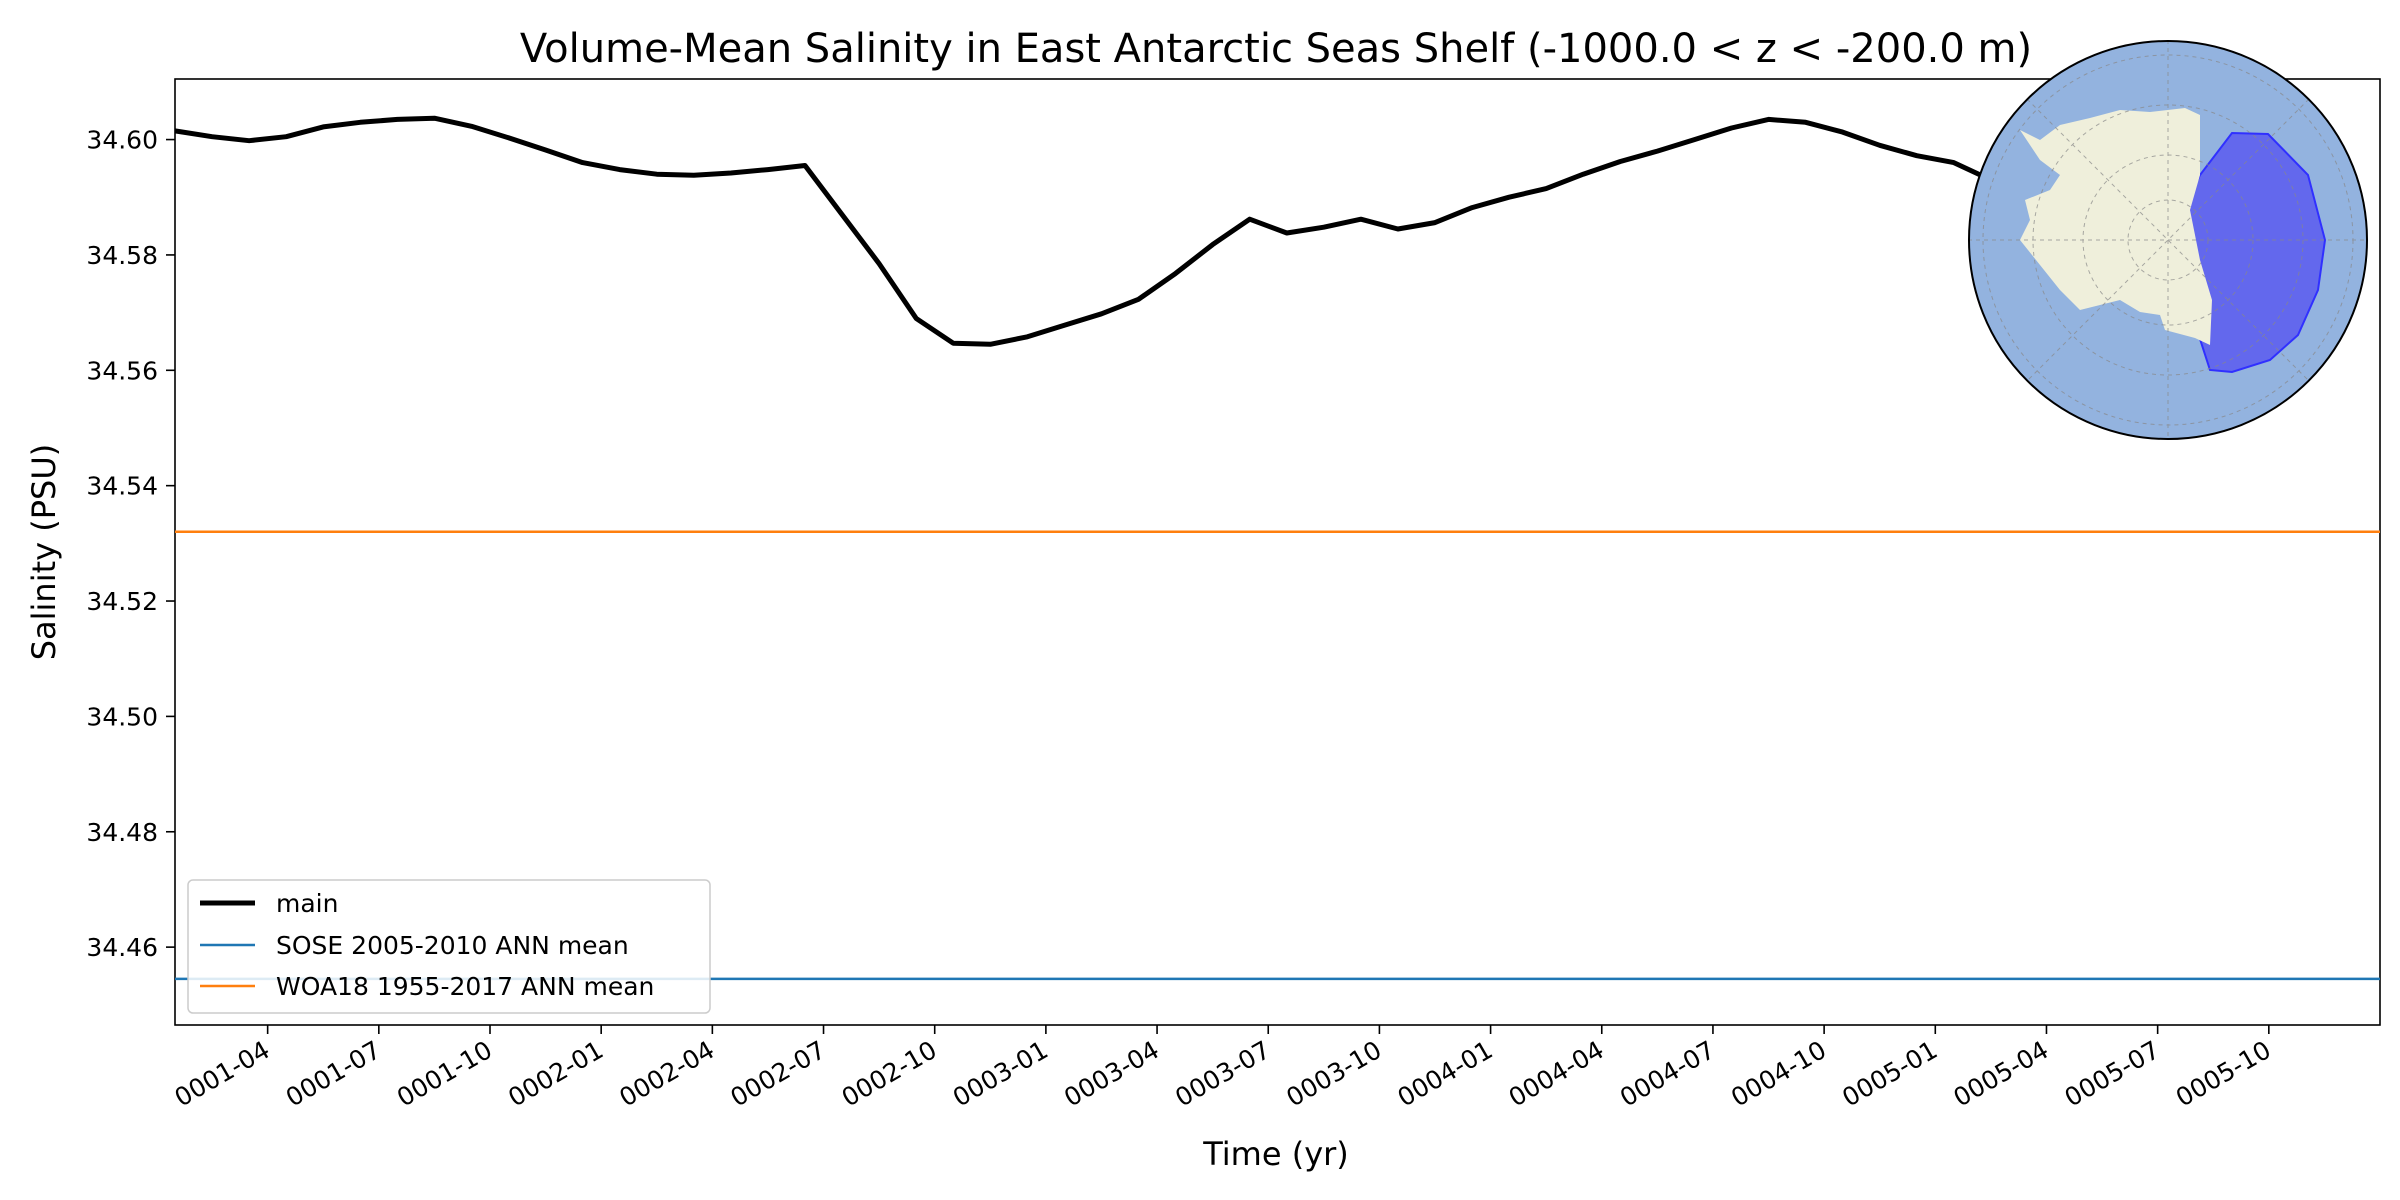 The height and width of the screenshot is (1200, 2400). Describe the element at coordinates (122, 255) in the screenshot. I see `y-tick-label: 34.58` at that location.